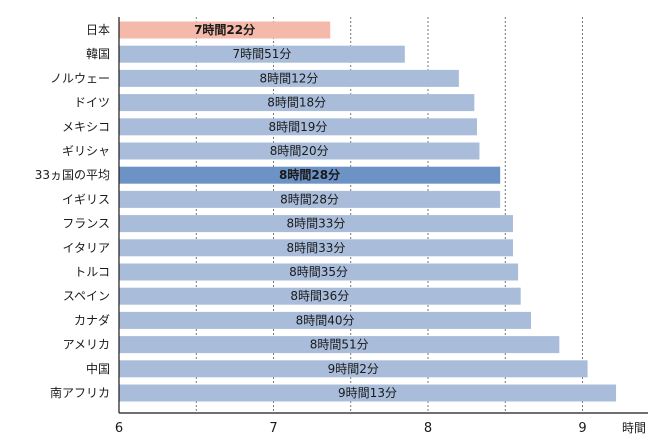 Image resolution: width=667 pixels, height=448 pixels. I want to click on x-tick-label: 6, so click(119, 428).